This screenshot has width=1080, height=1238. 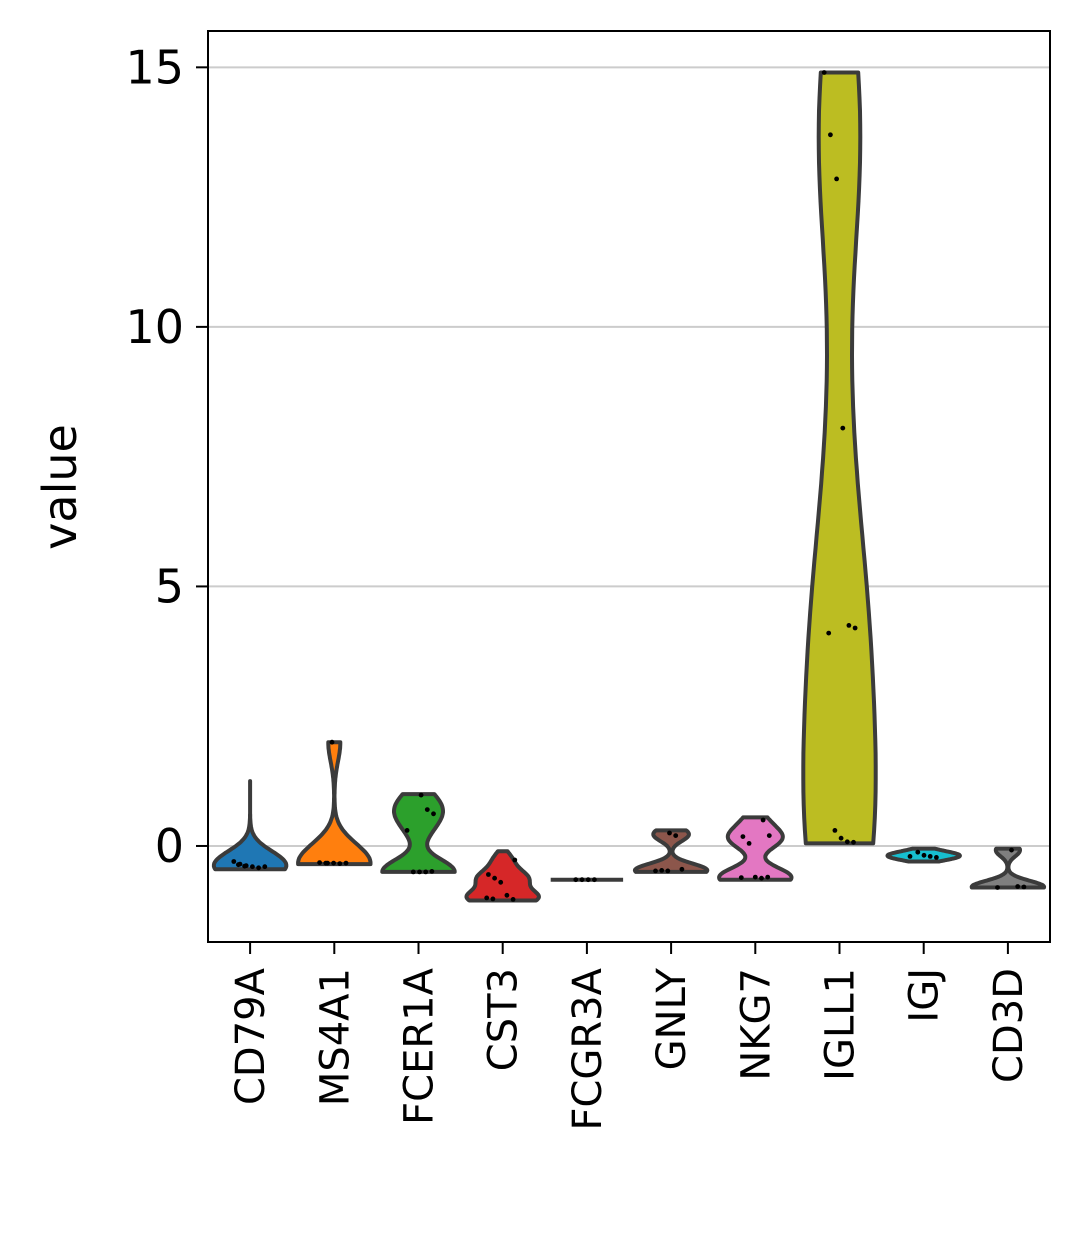 What do you see at coordinates (1009, 1025) in the screenshot?
I see `xtick-label-CD3D: CD3D` at bounding box center [1009, 1025].